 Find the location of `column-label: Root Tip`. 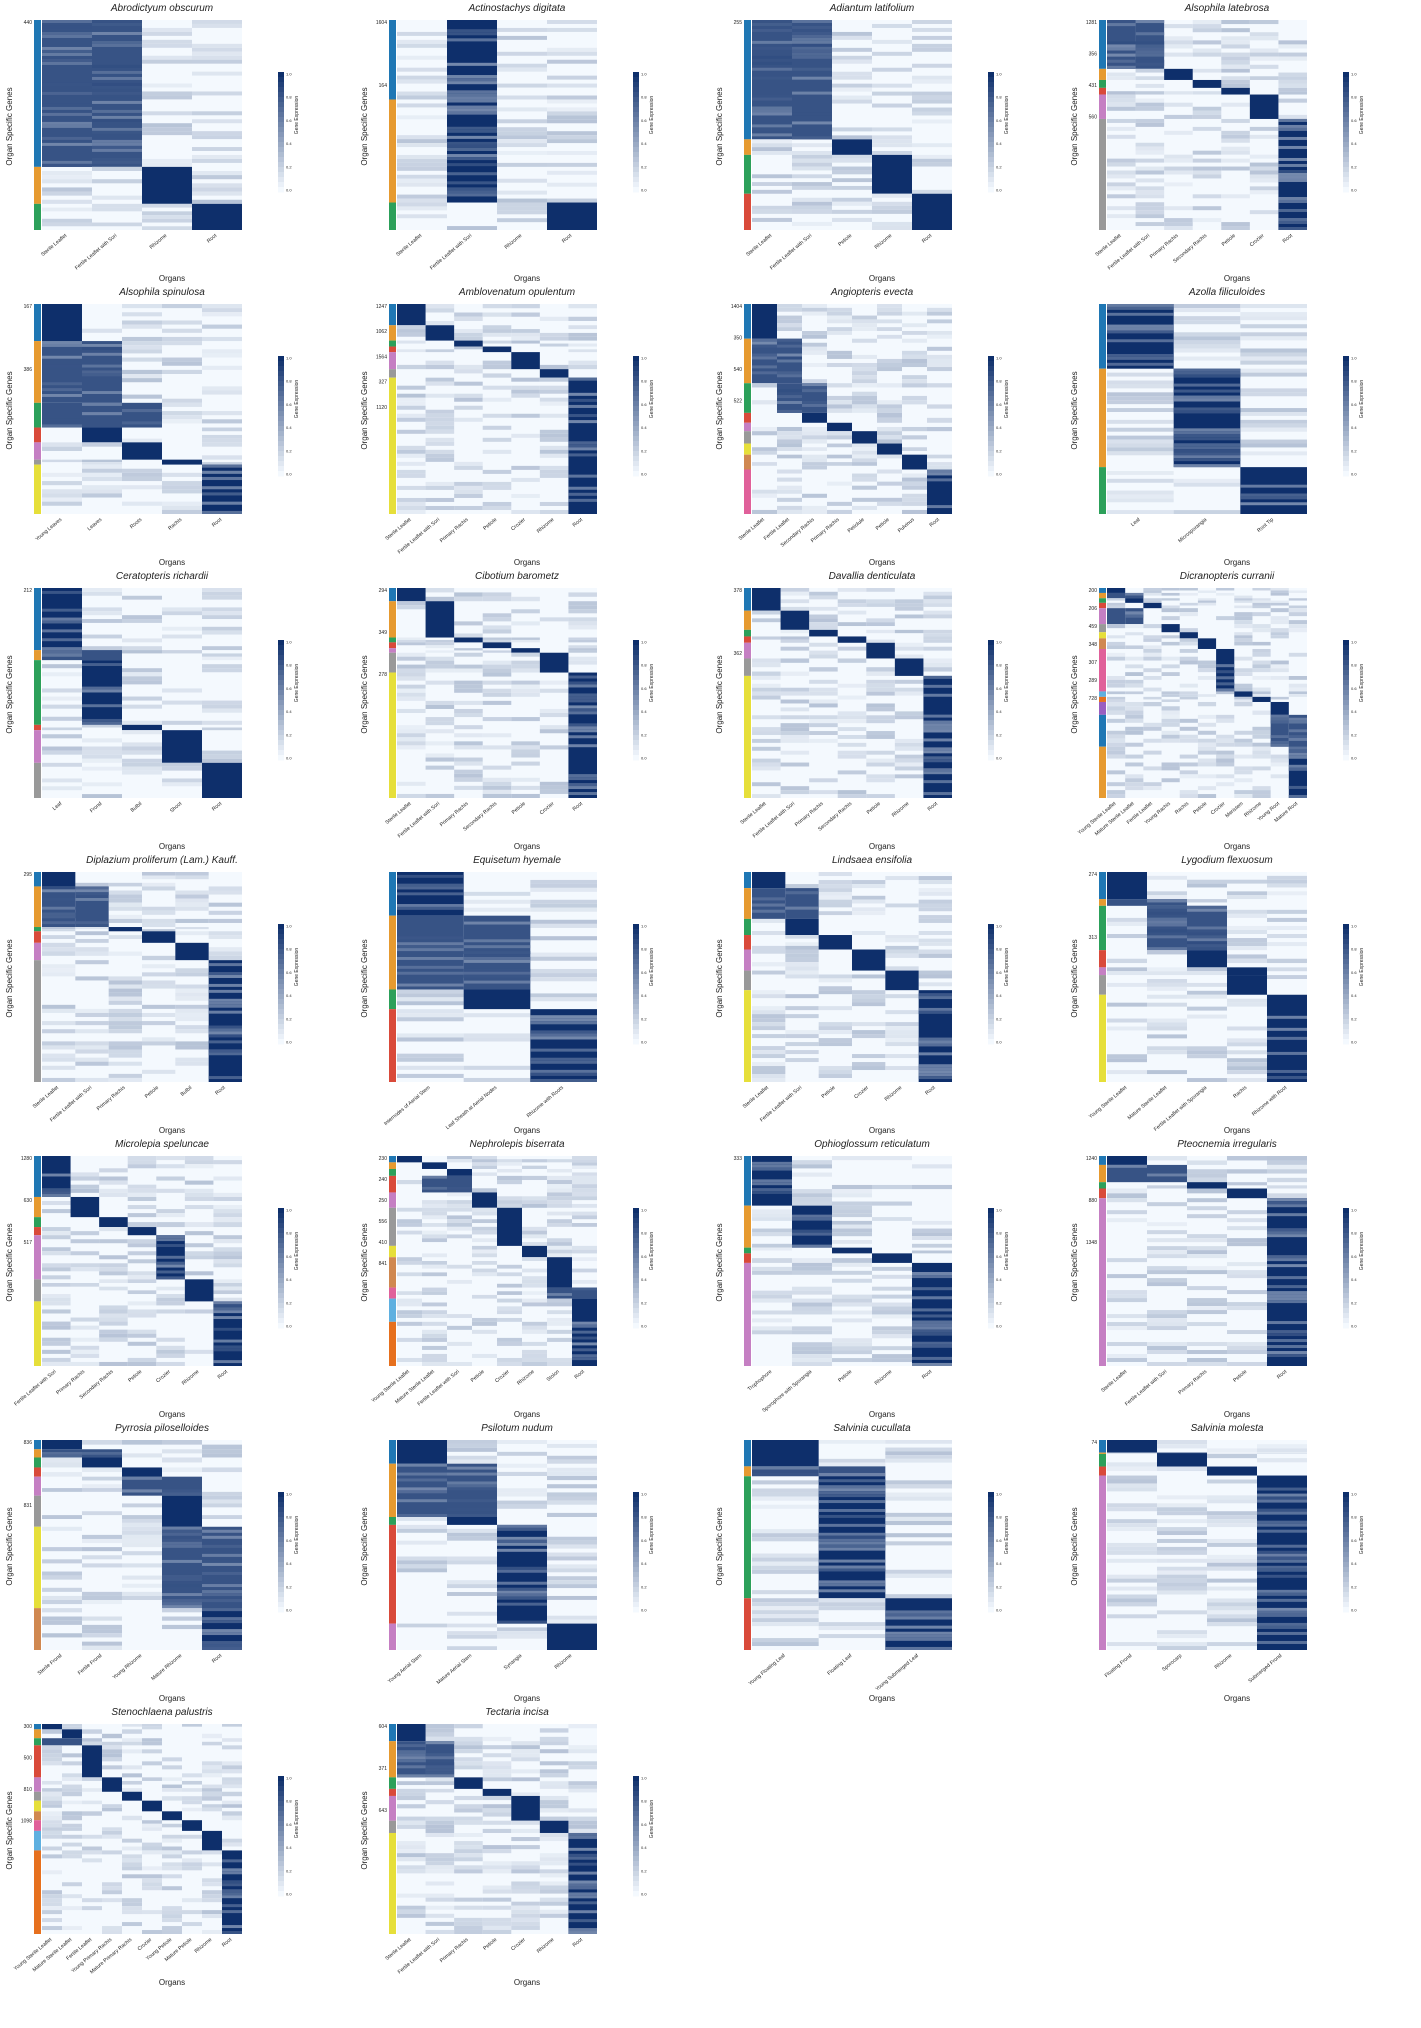

column-label: Root Tip is located at coordinates (1265, 525).